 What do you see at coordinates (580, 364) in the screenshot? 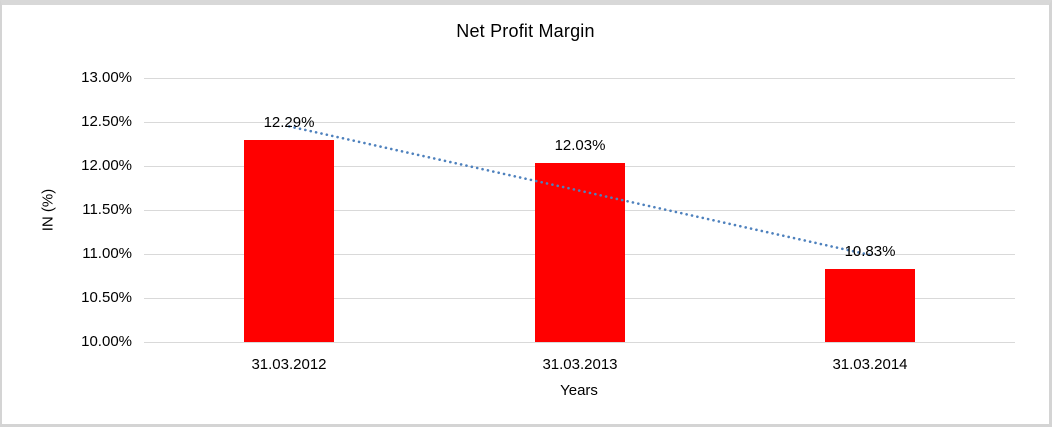
I see `x-axis-tick-label: 31.03.2013` at bounding box center [580, 364].